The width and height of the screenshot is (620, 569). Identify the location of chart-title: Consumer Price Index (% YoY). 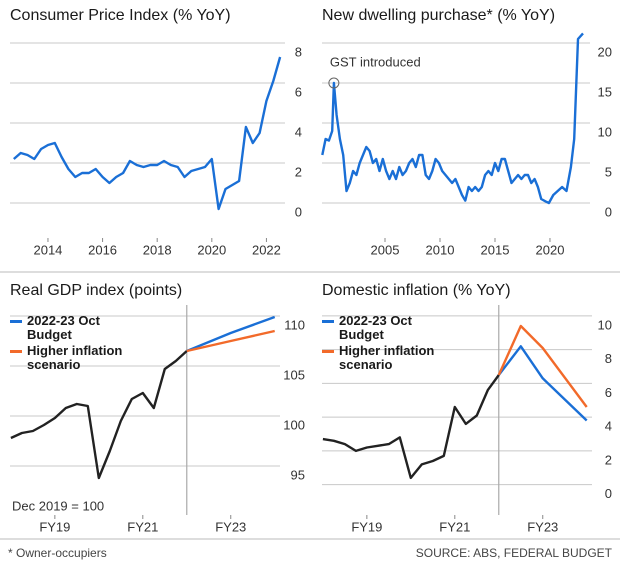
(120, 15).